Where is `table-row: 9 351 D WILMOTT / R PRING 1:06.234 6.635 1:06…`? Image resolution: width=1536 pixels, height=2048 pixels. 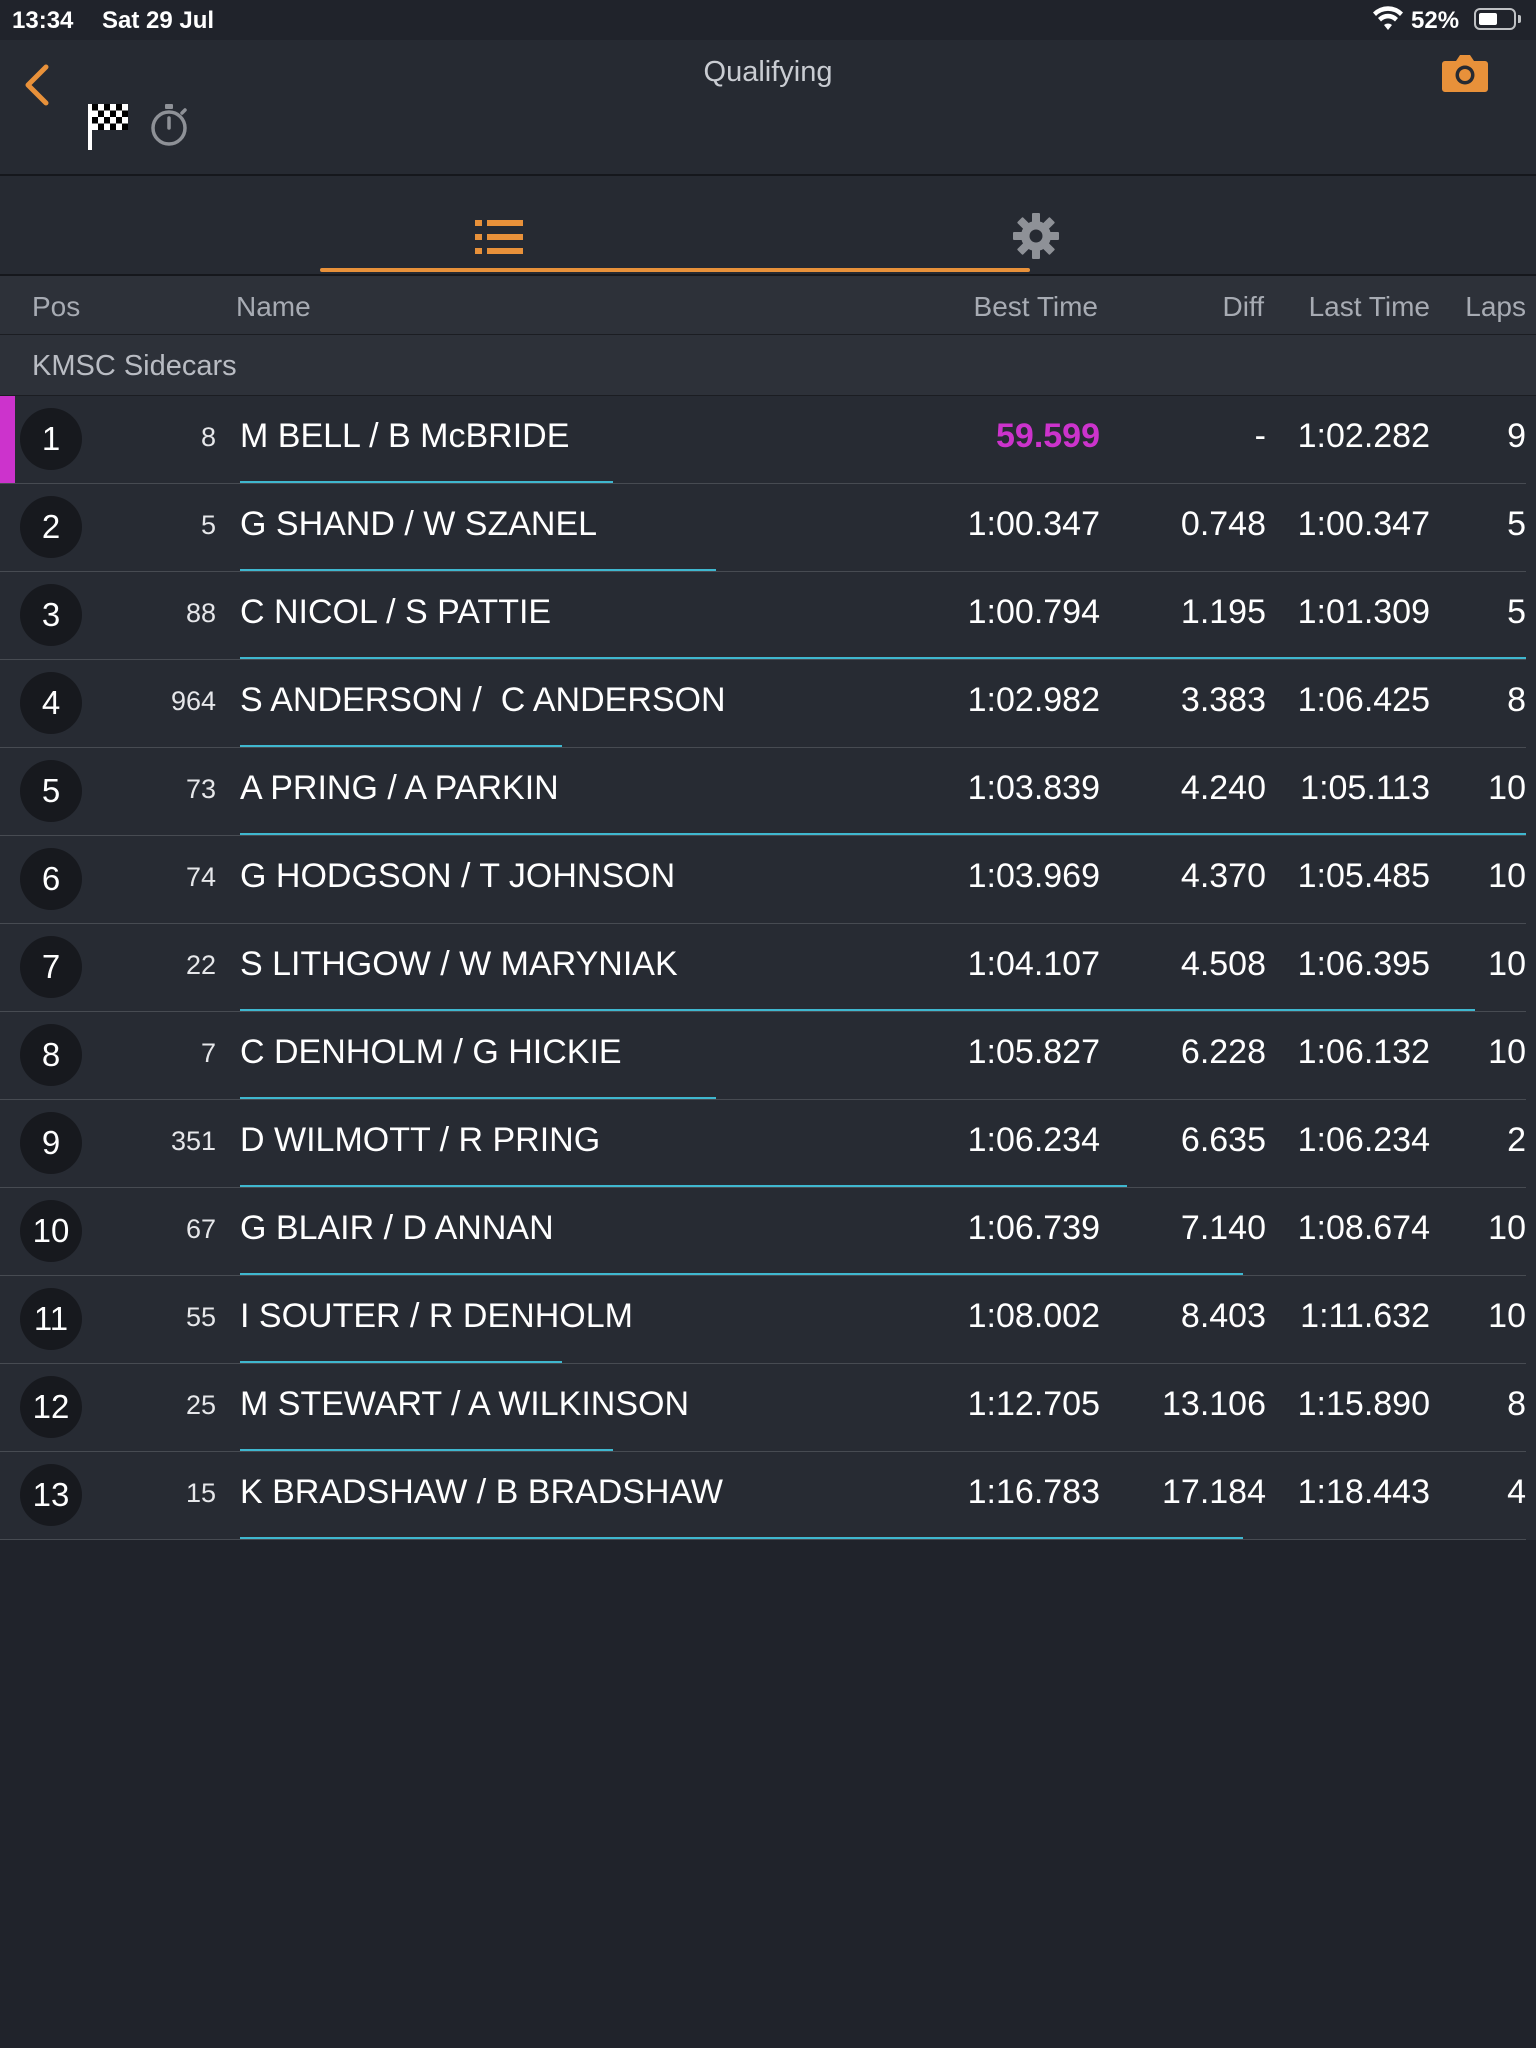
table-row: 9 351 D WILMOTT / R PRING 1:06.234 6.635 1:06… is located at coordinates (768, 1144).